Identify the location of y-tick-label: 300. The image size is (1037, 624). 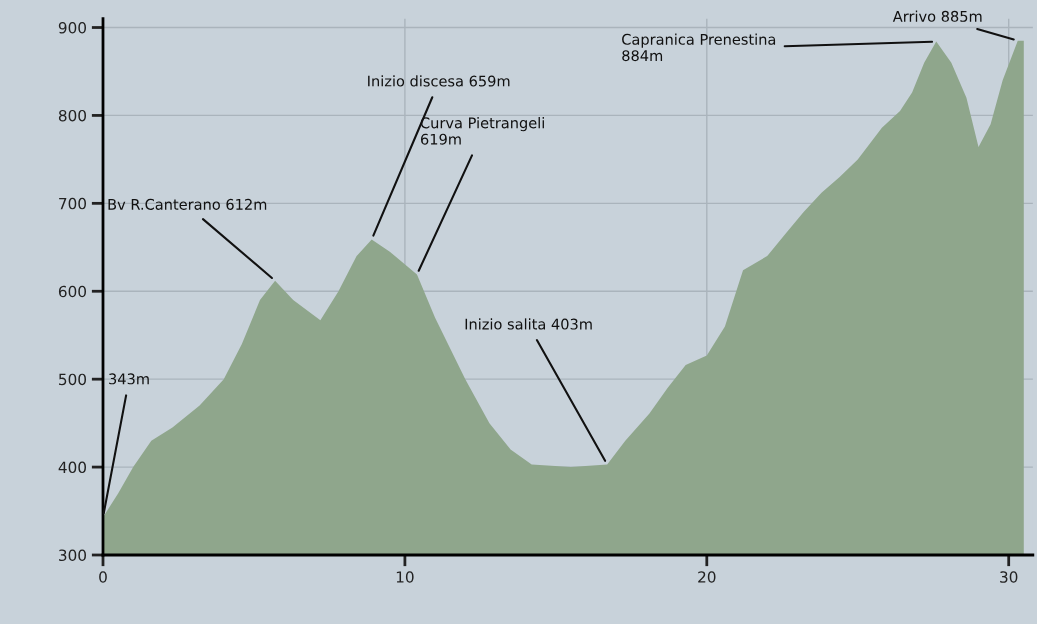
(73, 555).